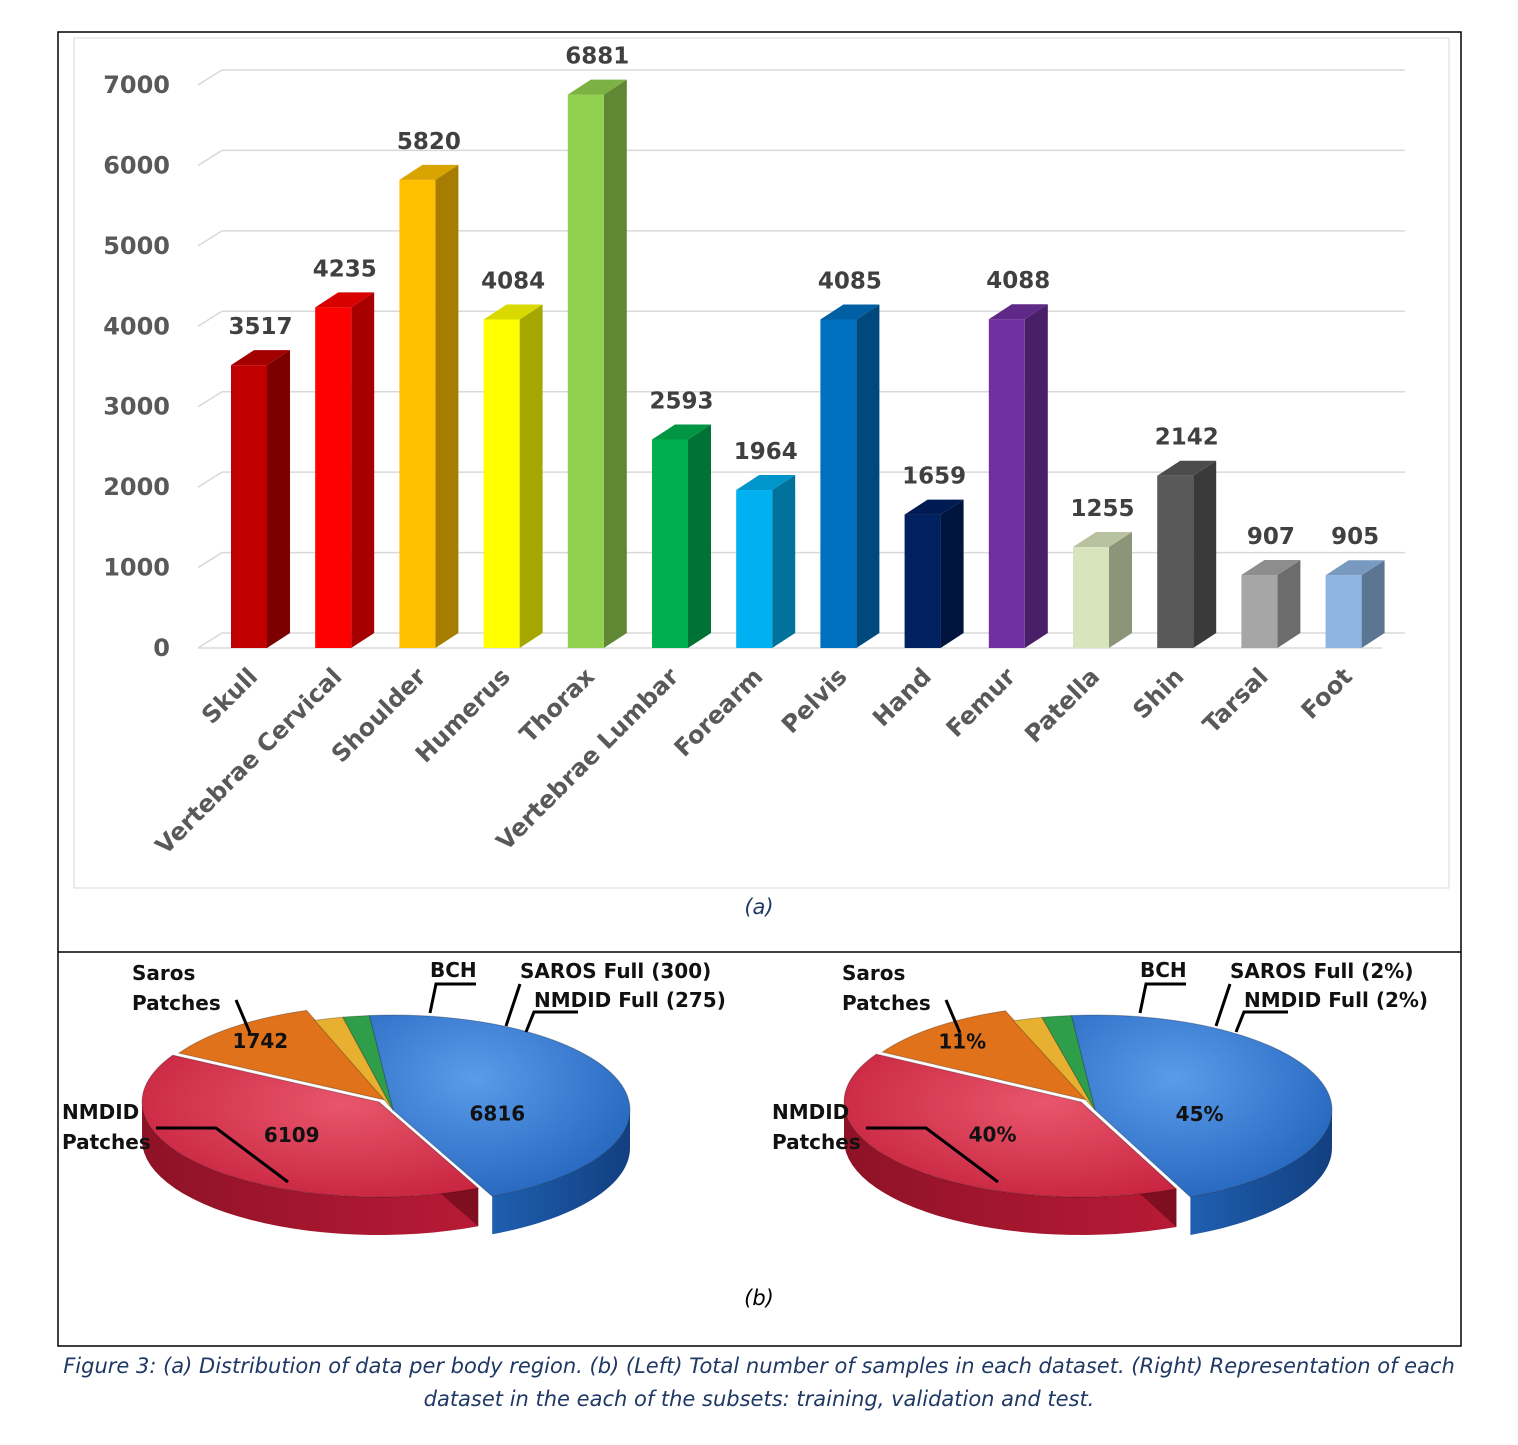 The image size is (1518, 1445). I want to click on pie-category-label: SAROS Full (2%), so click(1321, 971).